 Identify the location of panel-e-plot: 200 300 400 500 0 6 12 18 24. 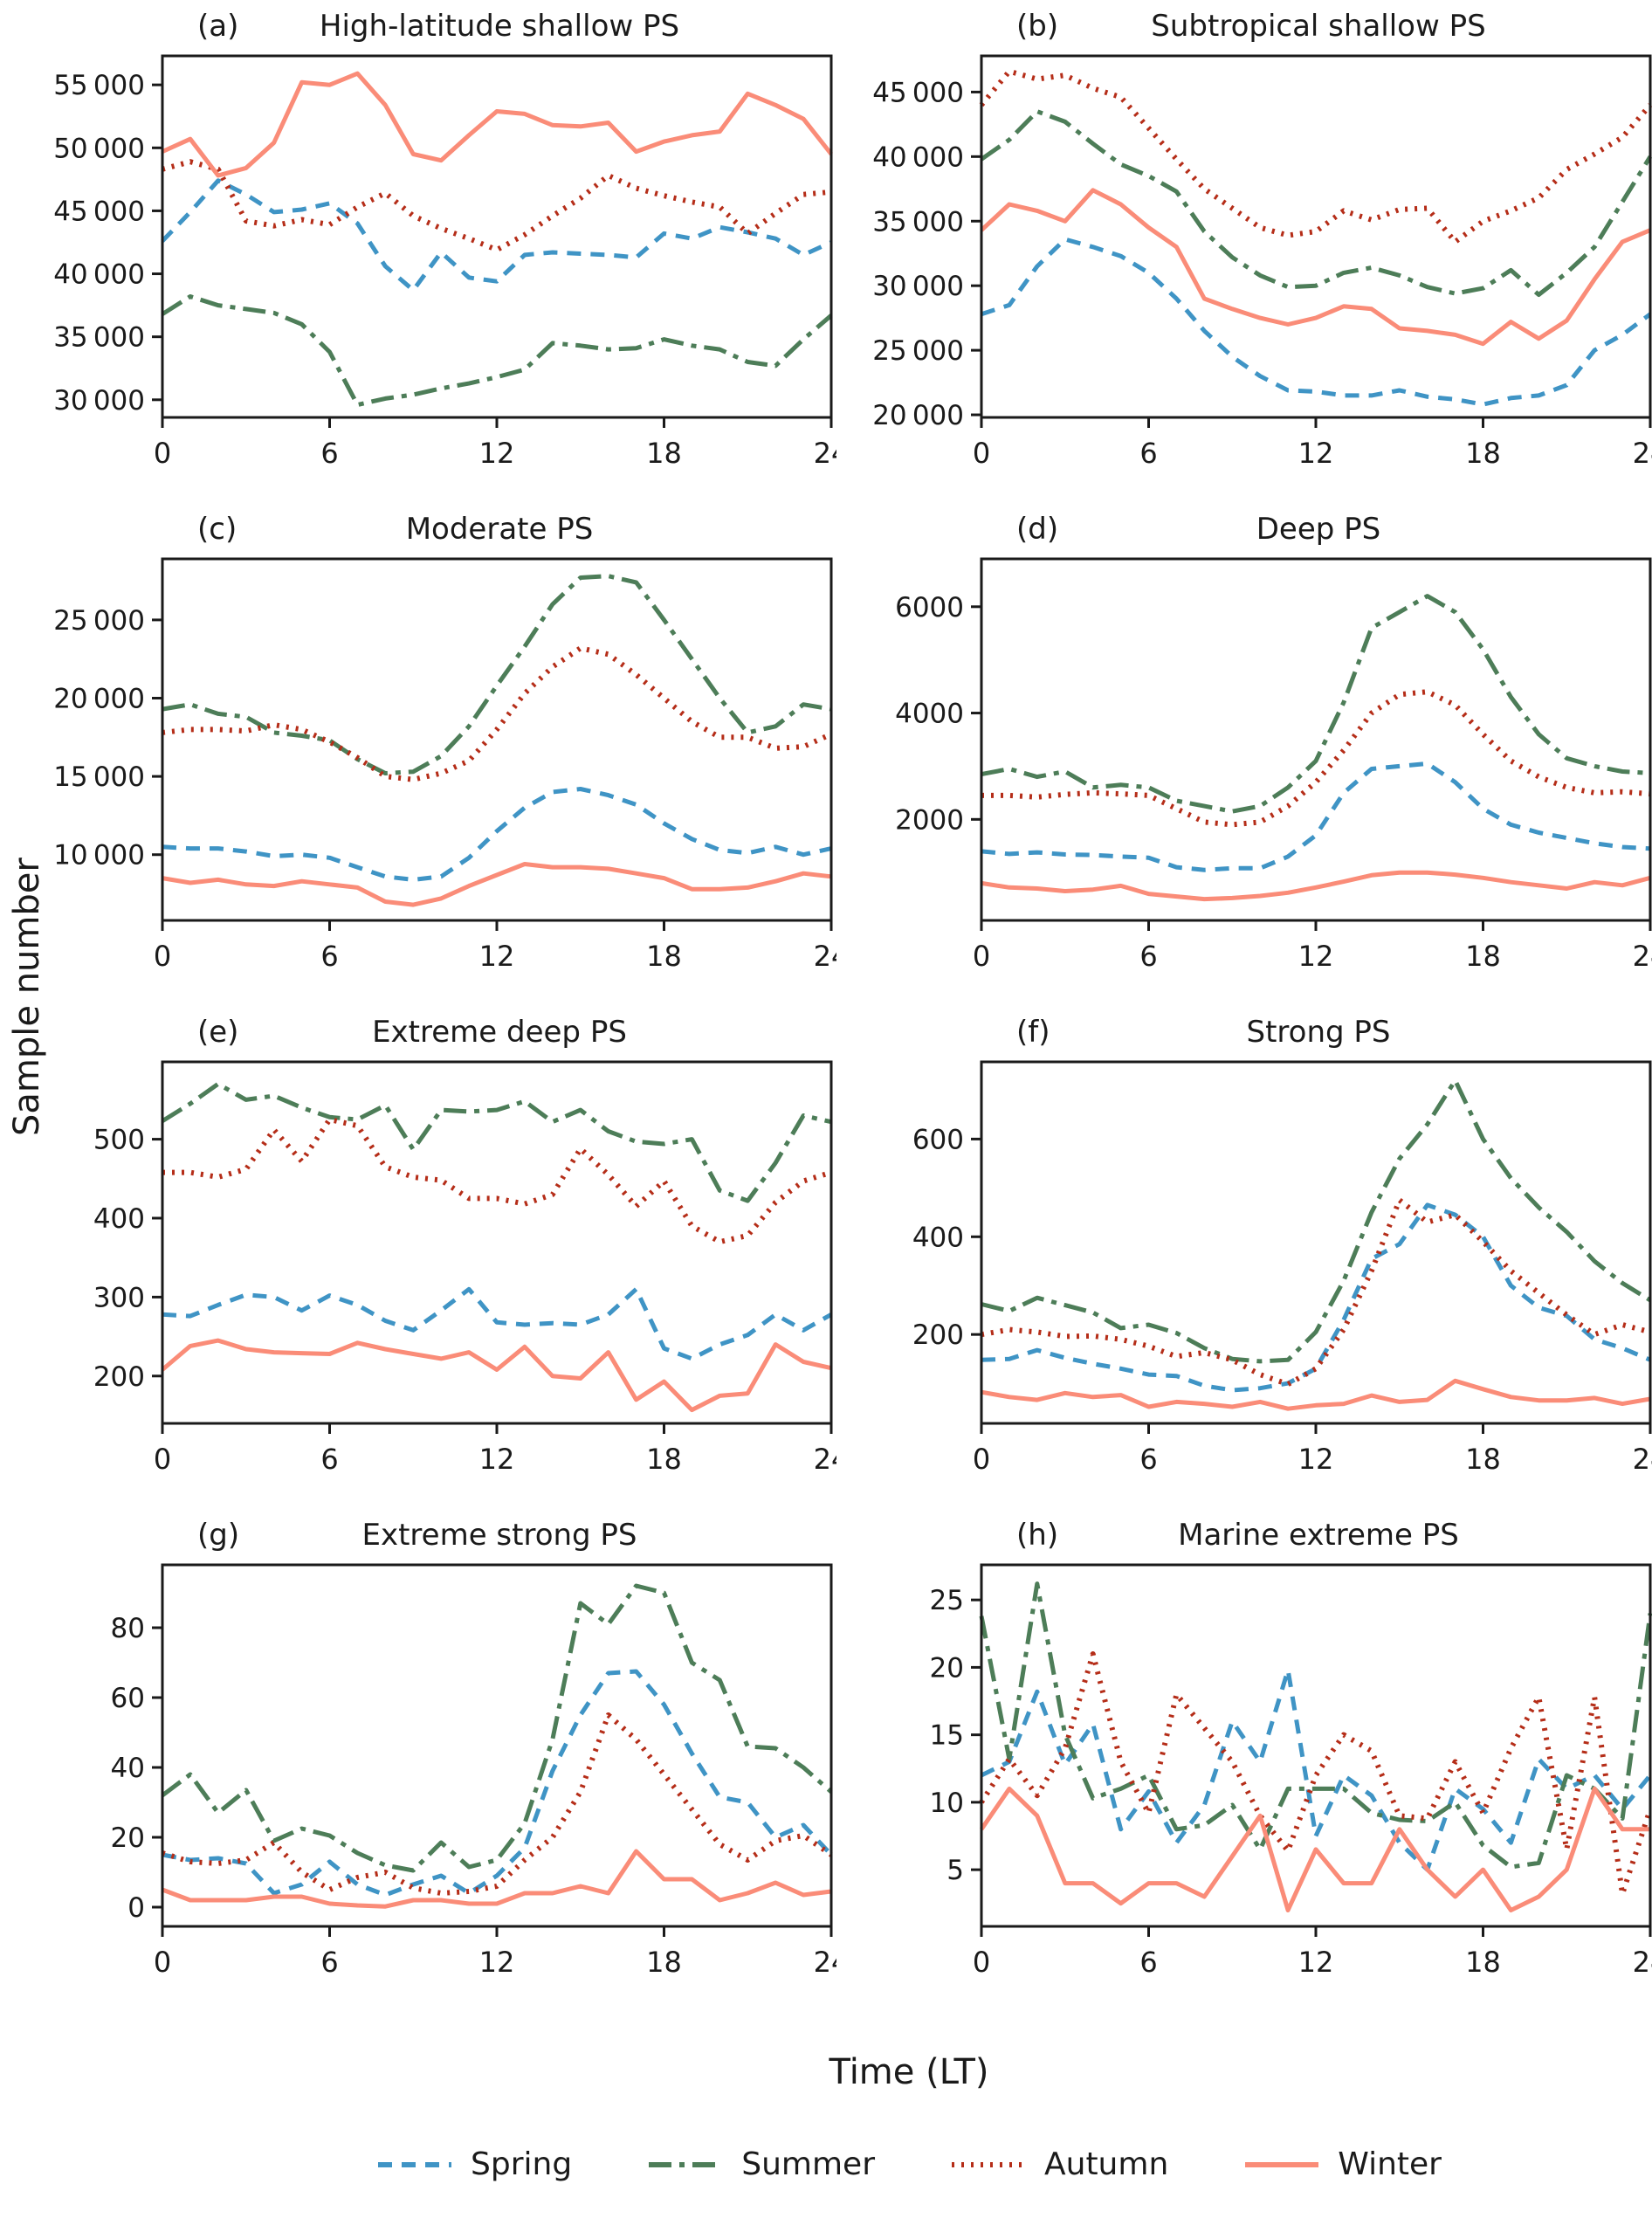
(464, 1267).